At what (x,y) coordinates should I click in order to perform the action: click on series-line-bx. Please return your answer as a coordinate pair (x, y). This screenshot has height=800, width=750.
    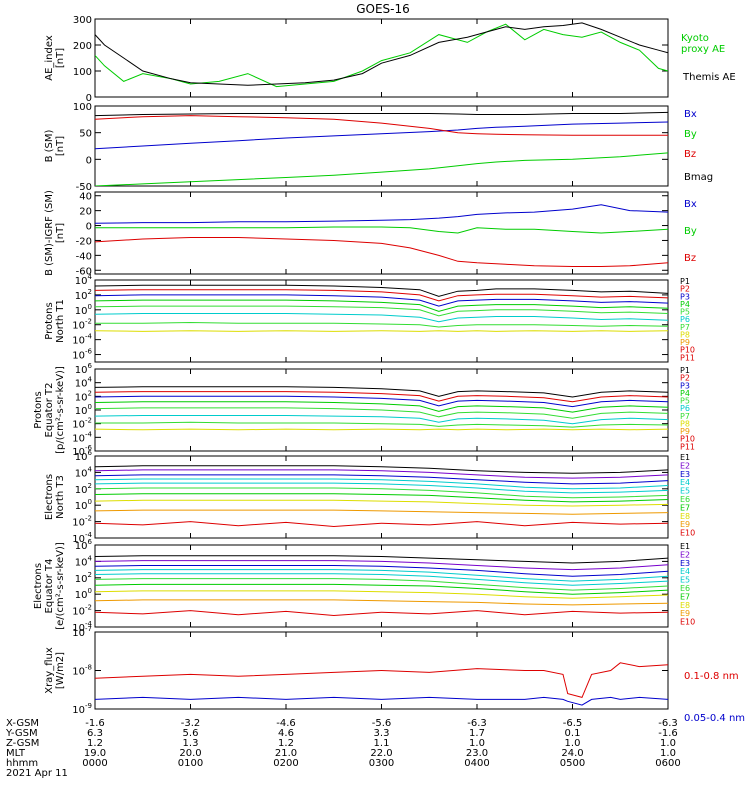
    Looking at the image, I should click on (381, 135).